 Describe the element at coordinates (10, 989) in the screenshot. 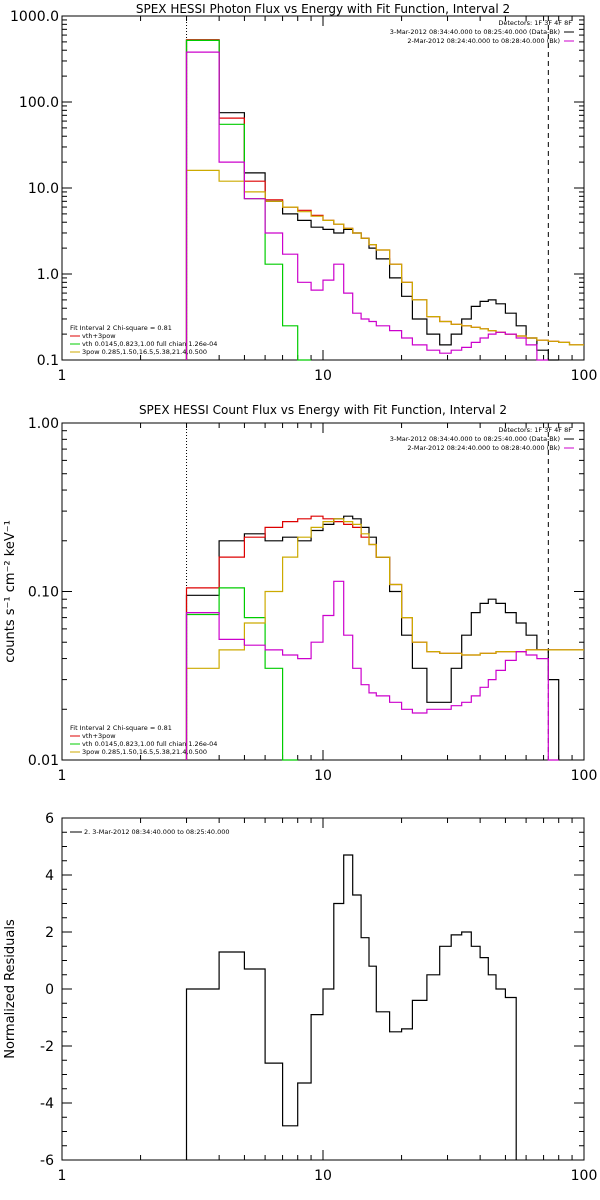

I see `y-axis-label: Normalized Residuals` at that location.